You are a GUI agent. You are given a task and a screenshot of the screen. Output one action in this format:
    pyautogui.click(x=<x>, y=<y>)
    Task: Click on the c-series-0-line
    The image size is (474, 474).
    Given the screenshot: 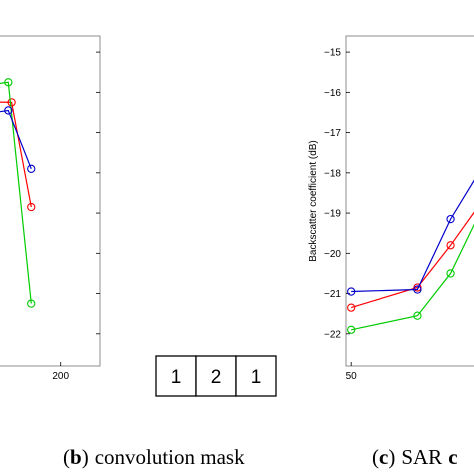 What is the action you would take?
    pyautogui.click(x=412, y=260)
    